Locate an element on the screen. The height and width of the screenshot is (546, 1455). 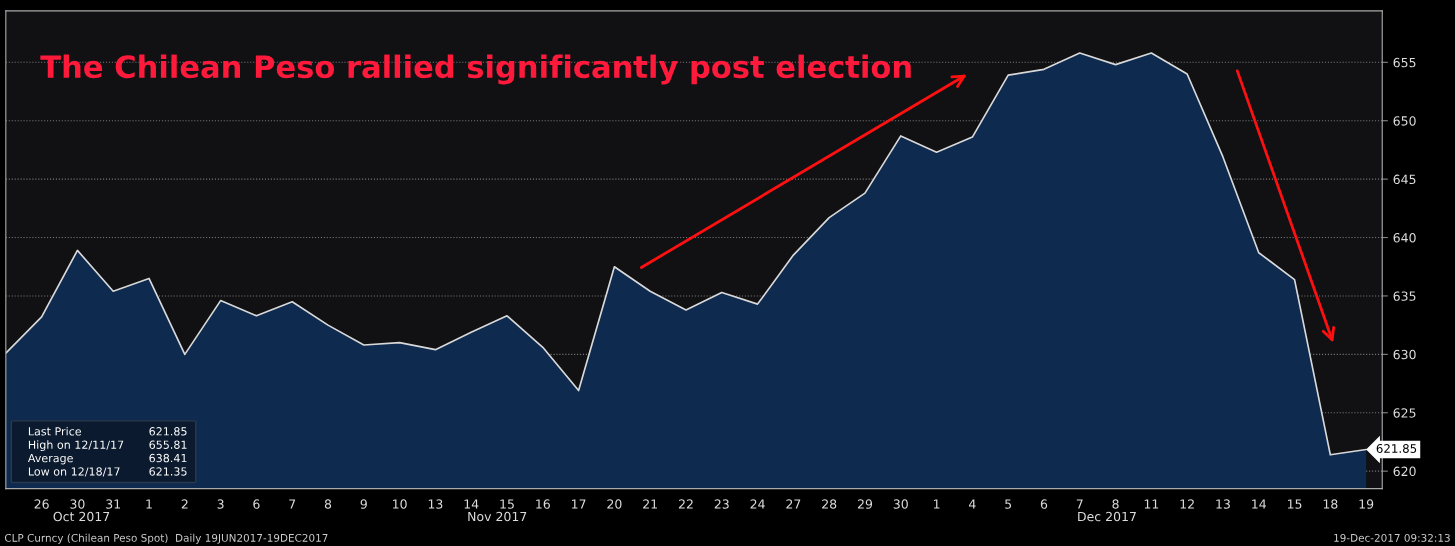
x-tick-label: 12 is located at coordinates (1187, 504).